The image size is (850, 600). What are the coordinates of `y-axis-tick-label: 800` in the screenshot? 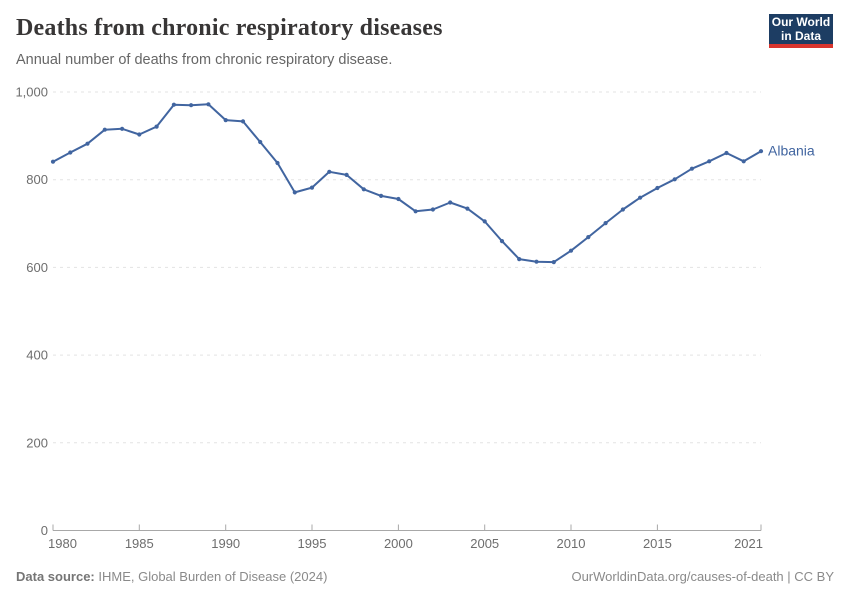 It's located at (37, 179).